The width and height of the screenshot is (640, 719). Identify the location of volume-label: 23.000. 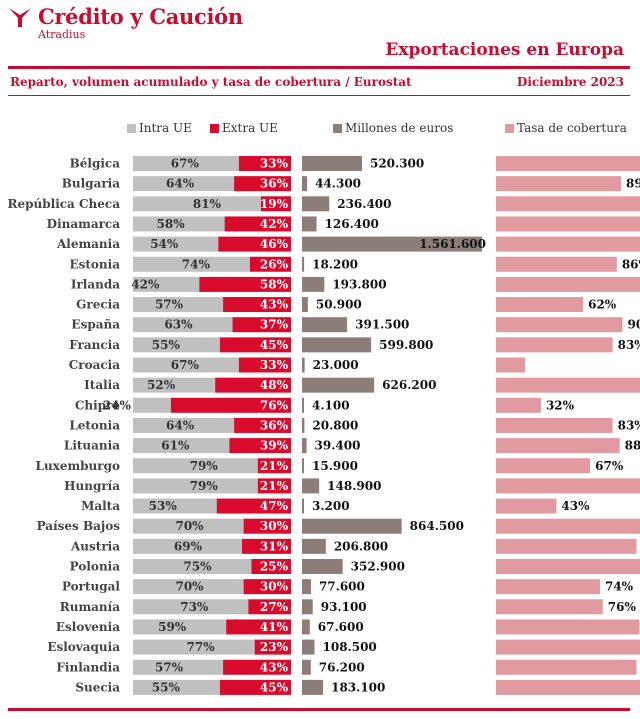
(336, 365).